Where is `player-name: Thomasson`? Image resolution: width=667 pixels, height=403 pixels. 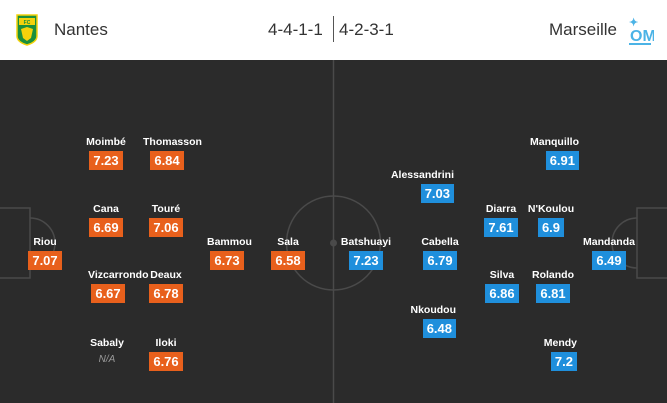
player-name: Thomasson is located at coordinates (172, 142).